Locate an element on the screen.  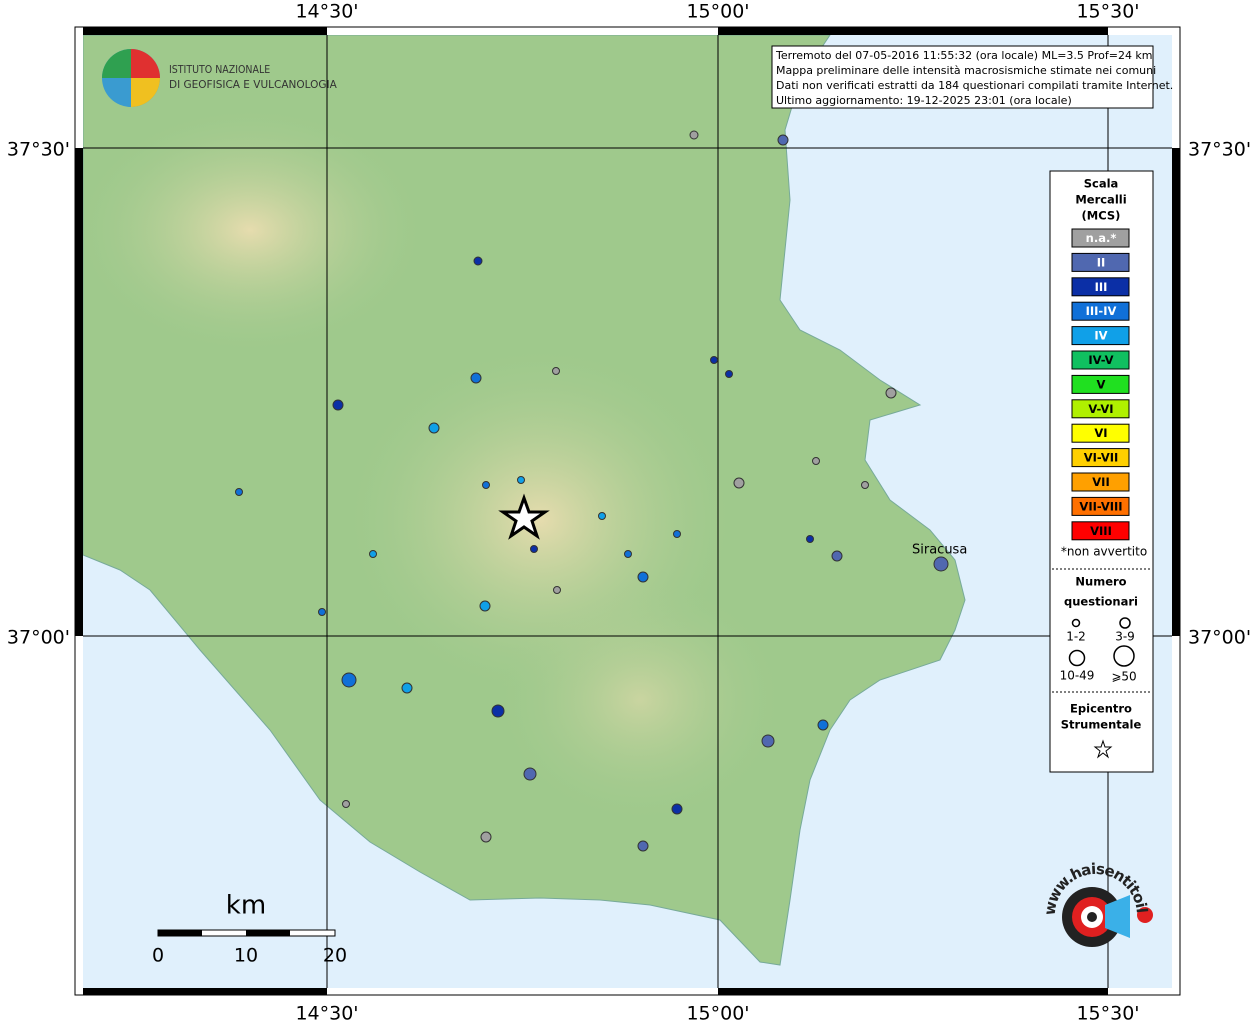
legend-label: VIII is located at coordinates (1101, 531).